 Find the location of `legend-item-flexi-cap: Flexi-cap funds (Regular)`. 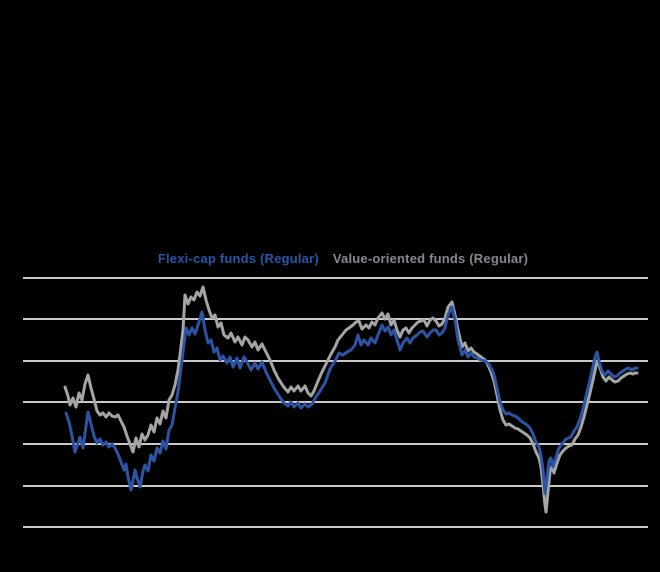

legend-item-flexi-cap: Flexi-cap funds (Regular) is located at coordinates (238, 258).